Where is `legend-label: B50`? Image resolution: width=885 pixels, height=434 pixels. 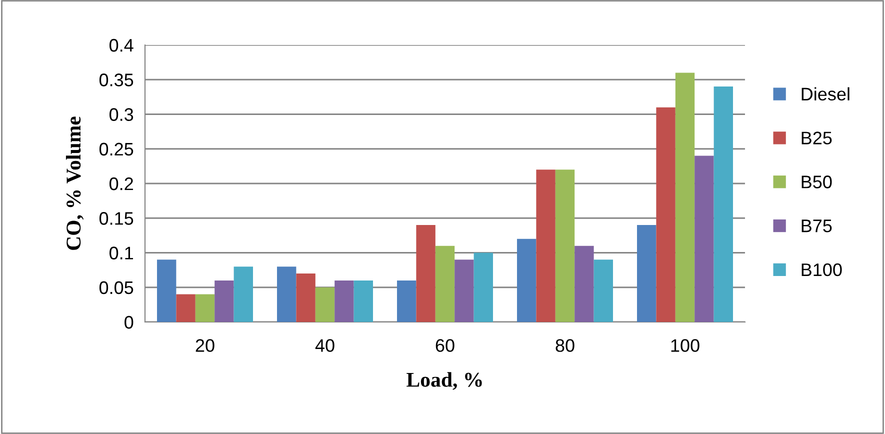 legend-label: B50 is located at coordinates (817, 182).